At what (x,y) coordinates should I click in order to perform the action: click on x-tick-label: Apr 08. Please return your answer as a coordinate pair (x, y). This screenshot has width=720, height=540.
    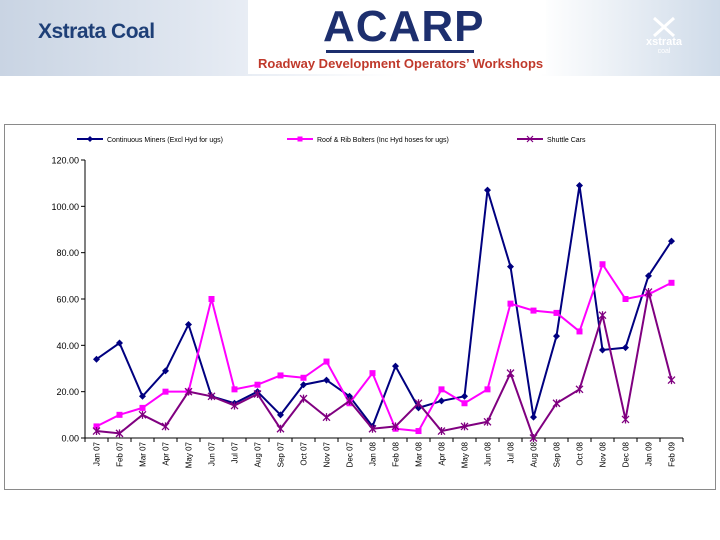
    Looking at the image, I should click on (442, 453).